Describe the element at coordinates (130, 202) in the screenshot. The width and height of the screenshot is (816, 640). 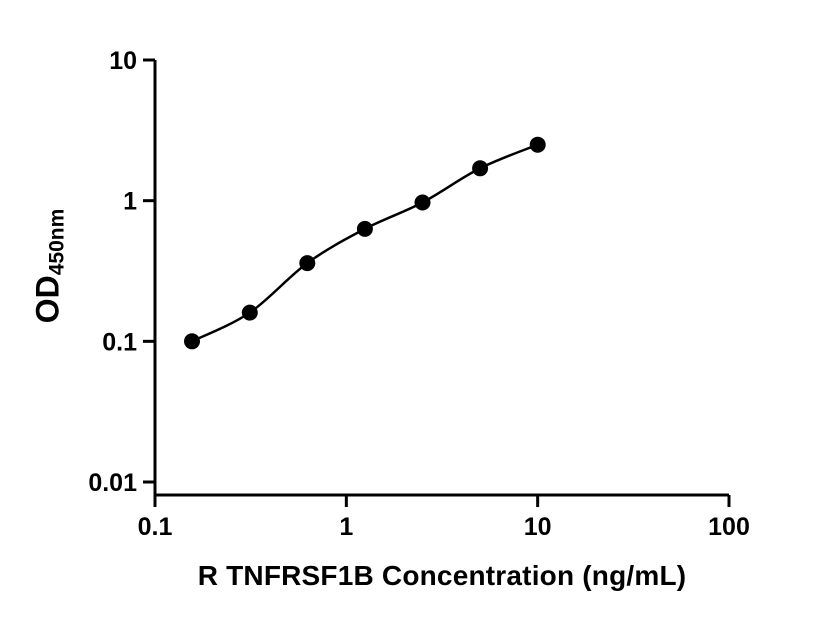
I see `y-tick-label: 1` at that location.